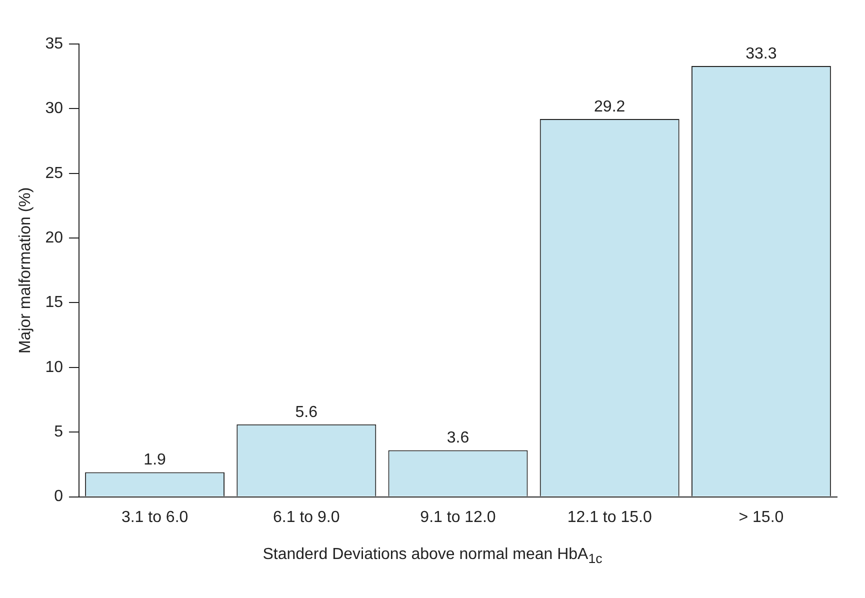 This screenshot has height=598, width=865. What do you see at coordinates (54, 303) in the screenshot?
I see `y-tick-label: 15` at bounding box center [54, 303].